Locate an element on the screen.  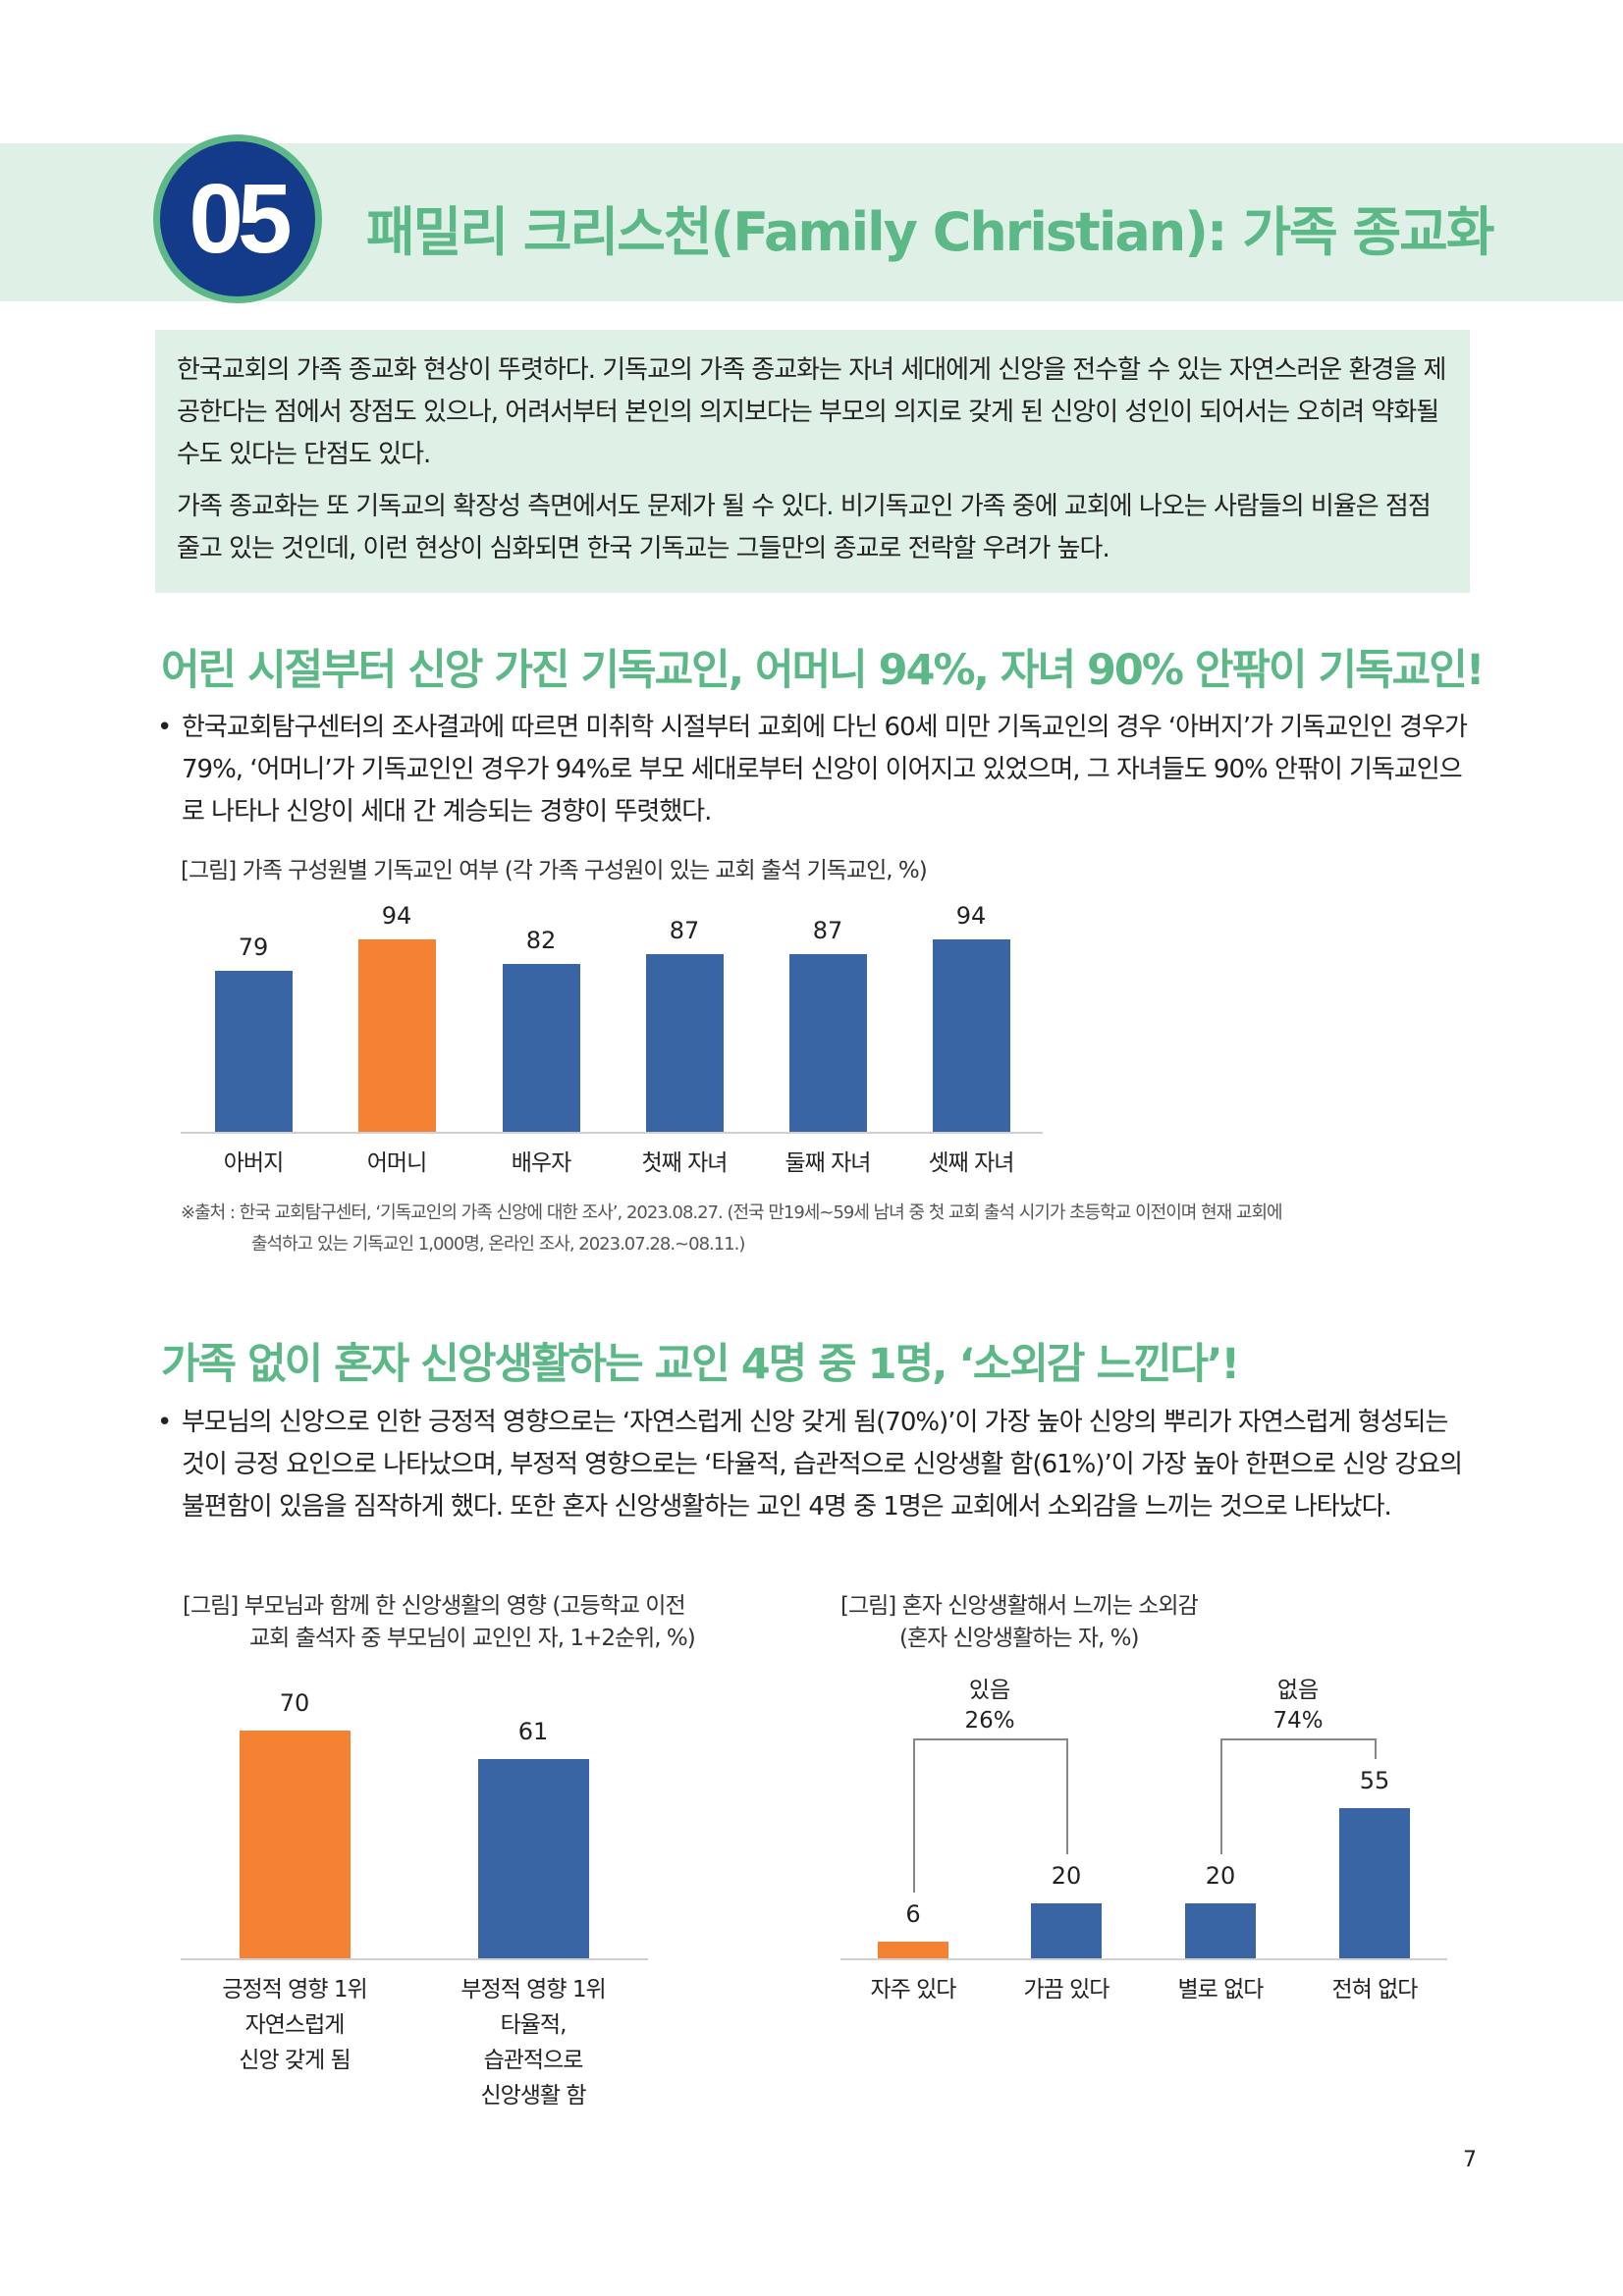
group-label-name: 없음 is located at coordinates (1298, 1690).